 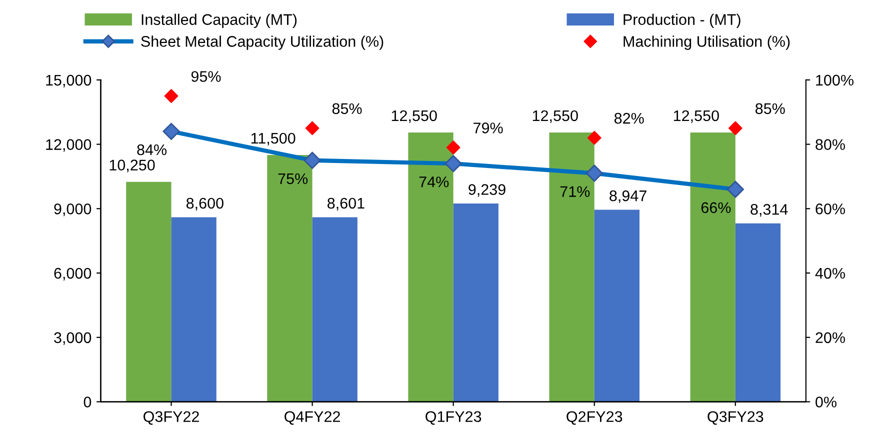 What do you see at coordinates (454, 418) in the screenshot?
I see `x-tick-label: Q1FY23` at bounding box center [454, 418].